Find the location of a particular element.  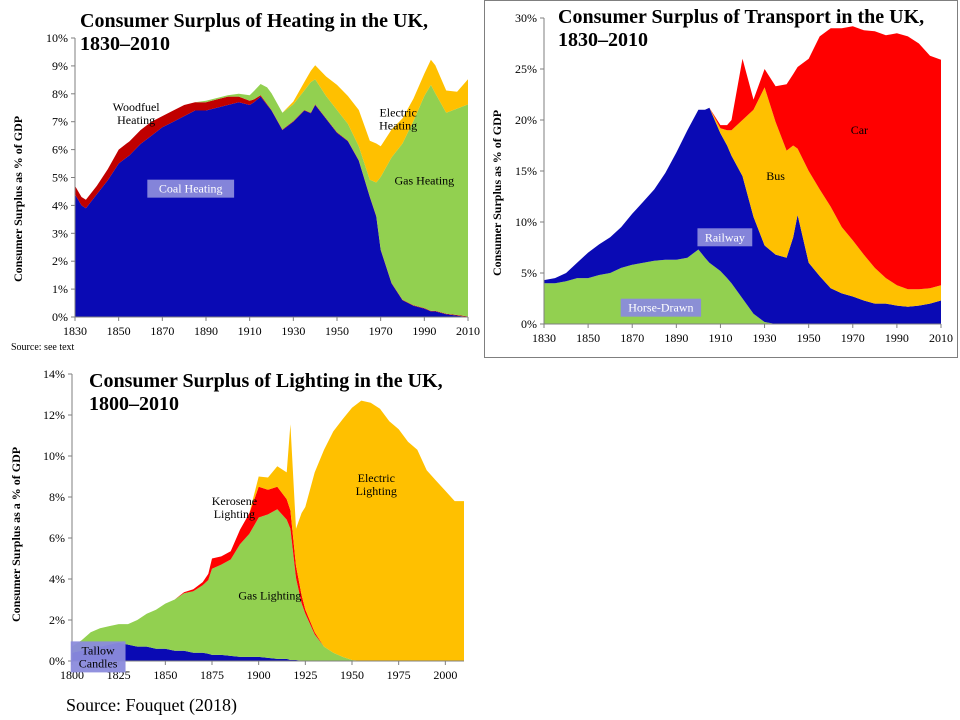

y-tick-label: 7% is located at coordinates (60, 122).